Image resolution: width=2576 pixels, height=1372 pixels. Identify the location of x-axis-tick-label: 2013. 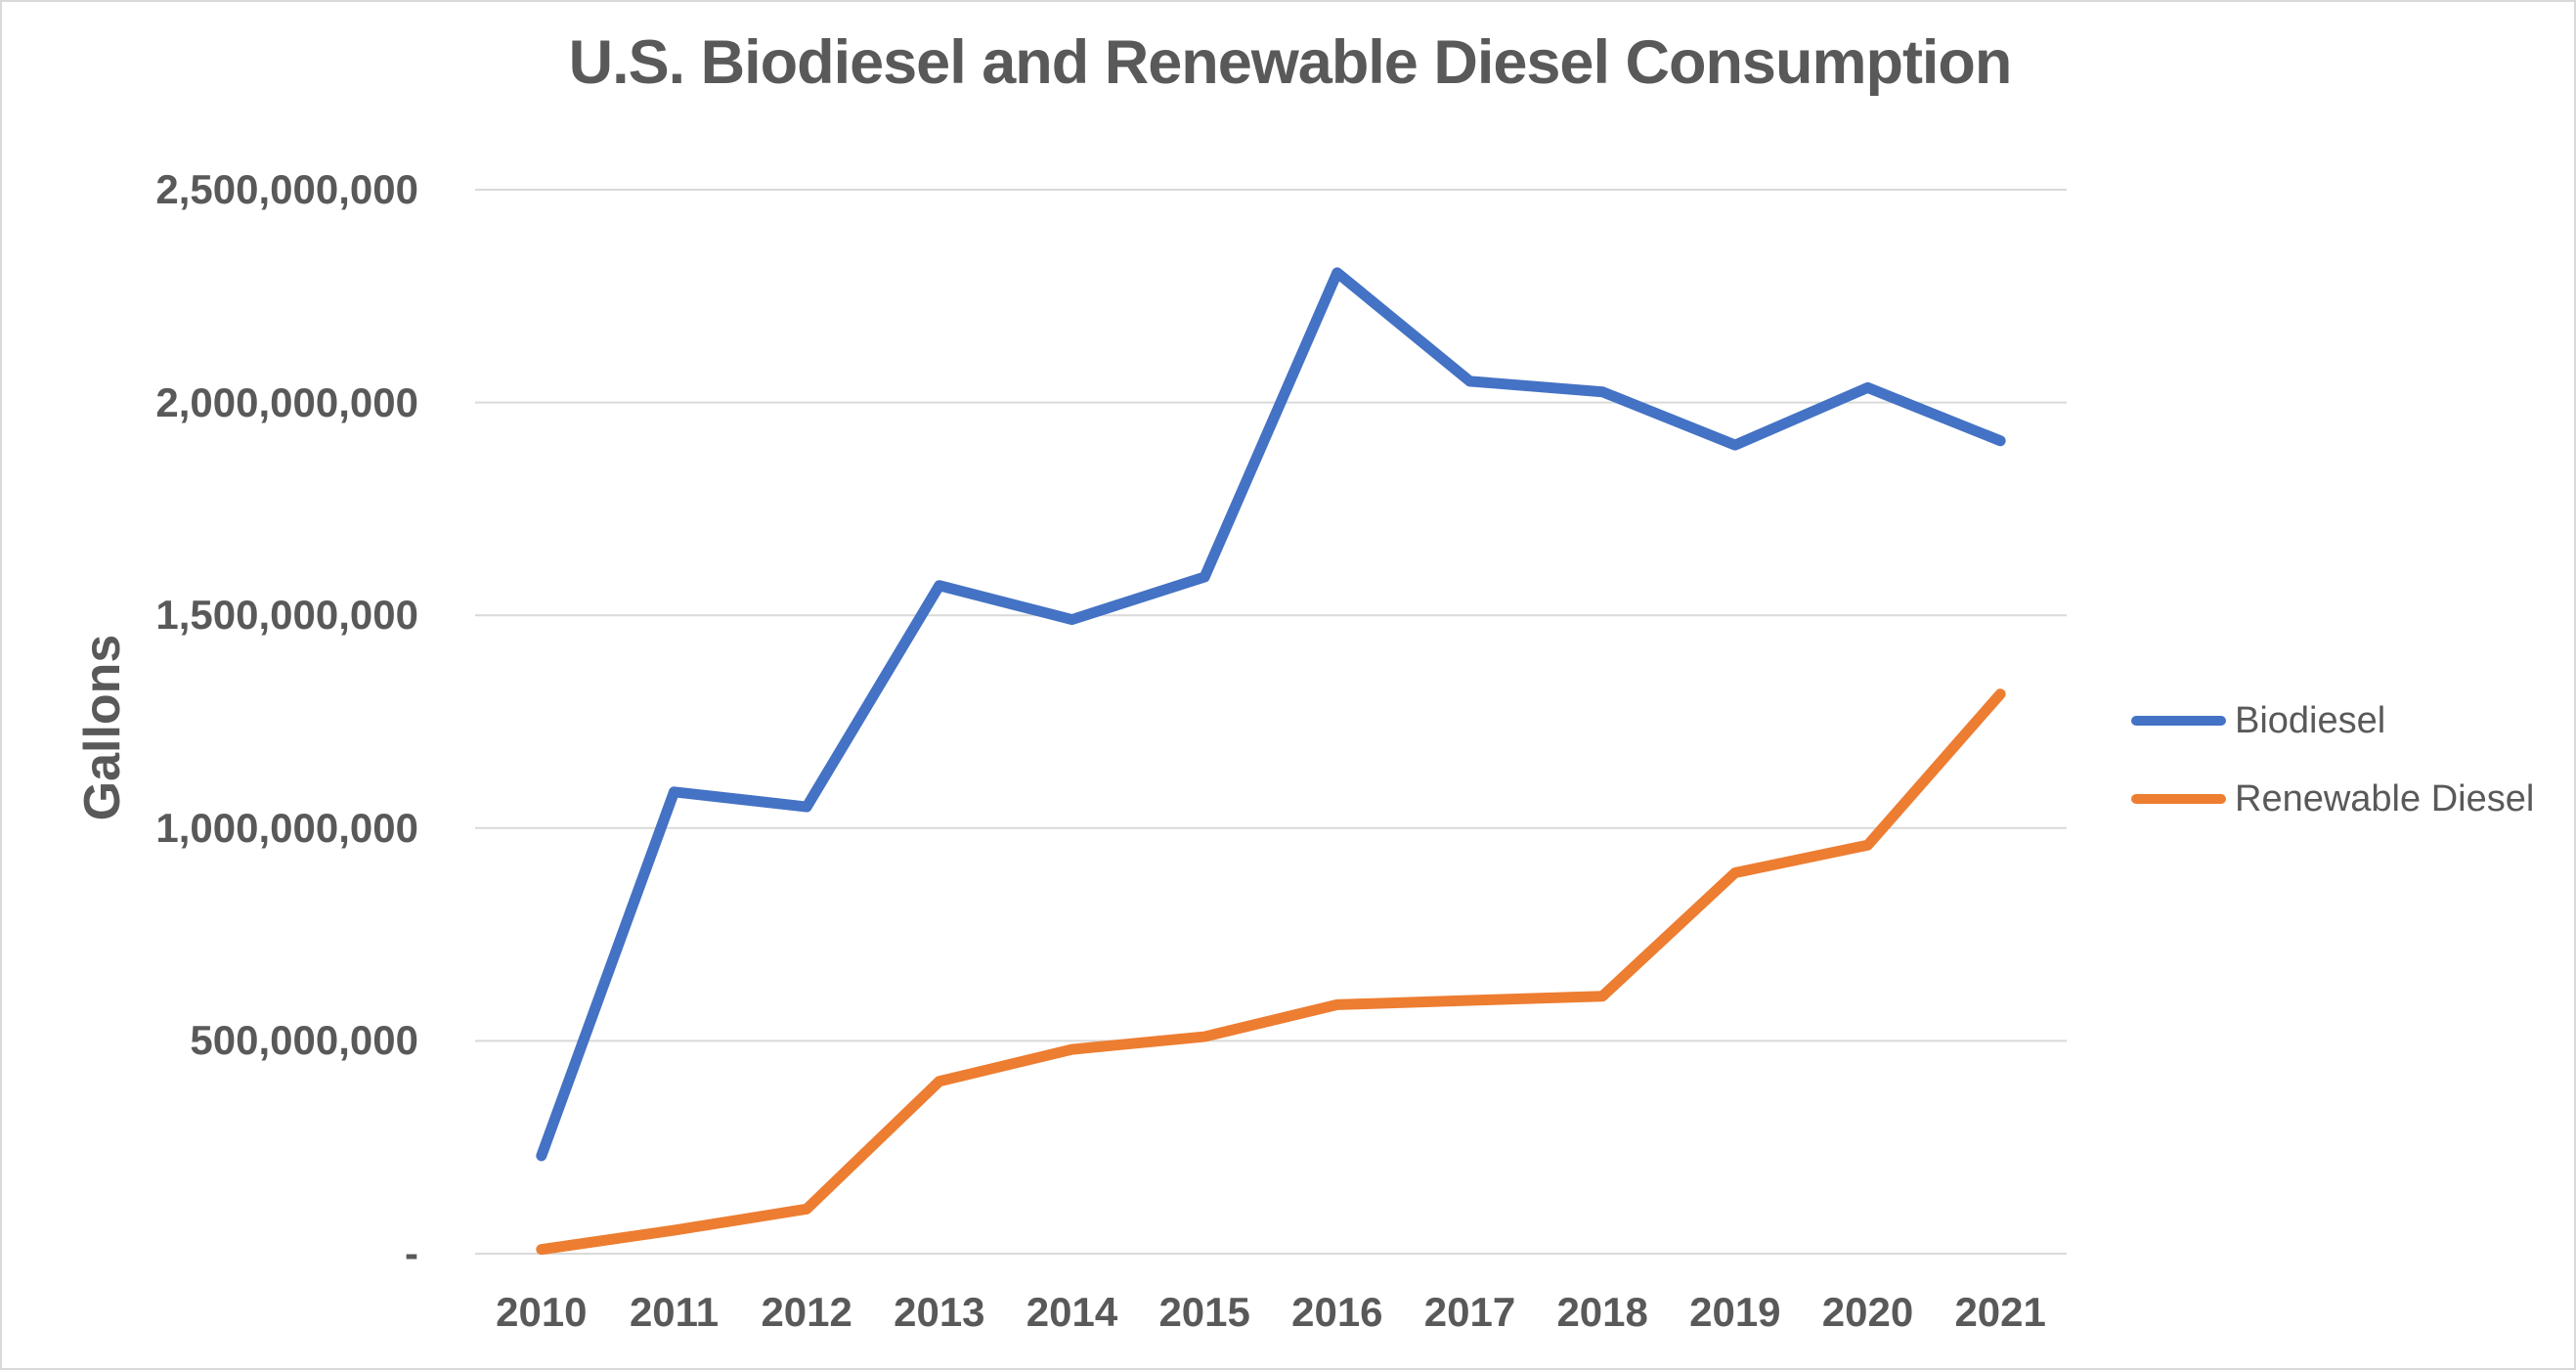
(939, 1312).